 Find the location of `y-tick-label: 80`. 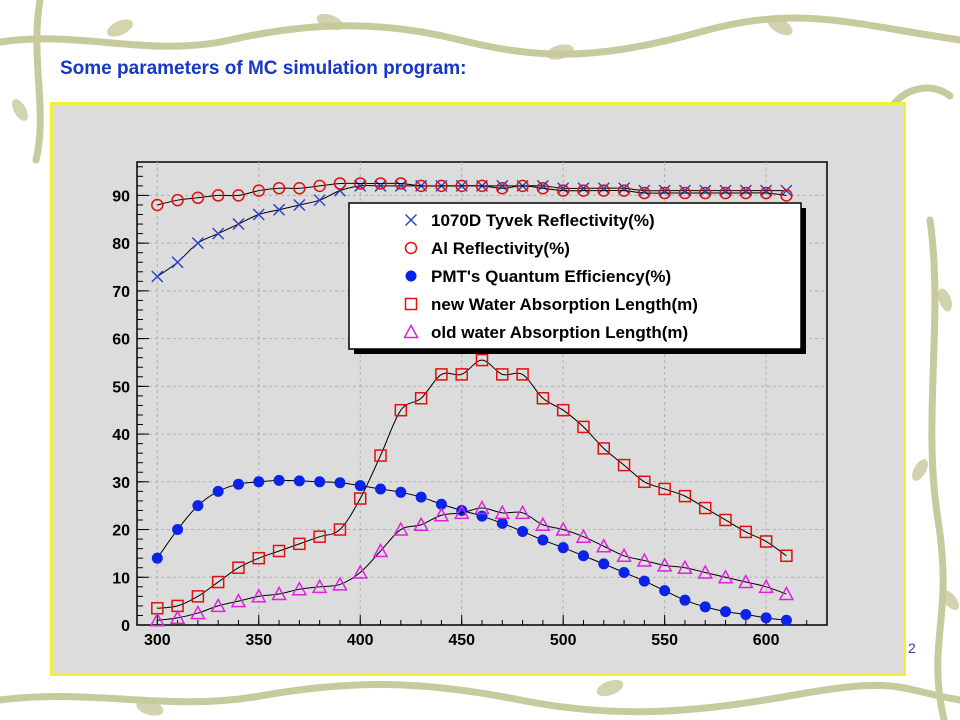

y-tick-label: 80 is located at coordinates (121, 244).